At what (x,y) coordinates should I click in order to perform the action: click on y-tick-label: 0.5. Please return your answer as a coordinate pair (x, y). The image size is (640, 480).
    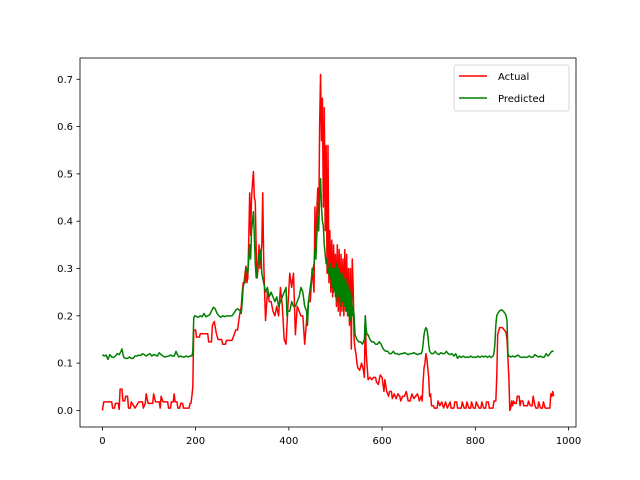
    Looking at the image, I should click on (65, 174).